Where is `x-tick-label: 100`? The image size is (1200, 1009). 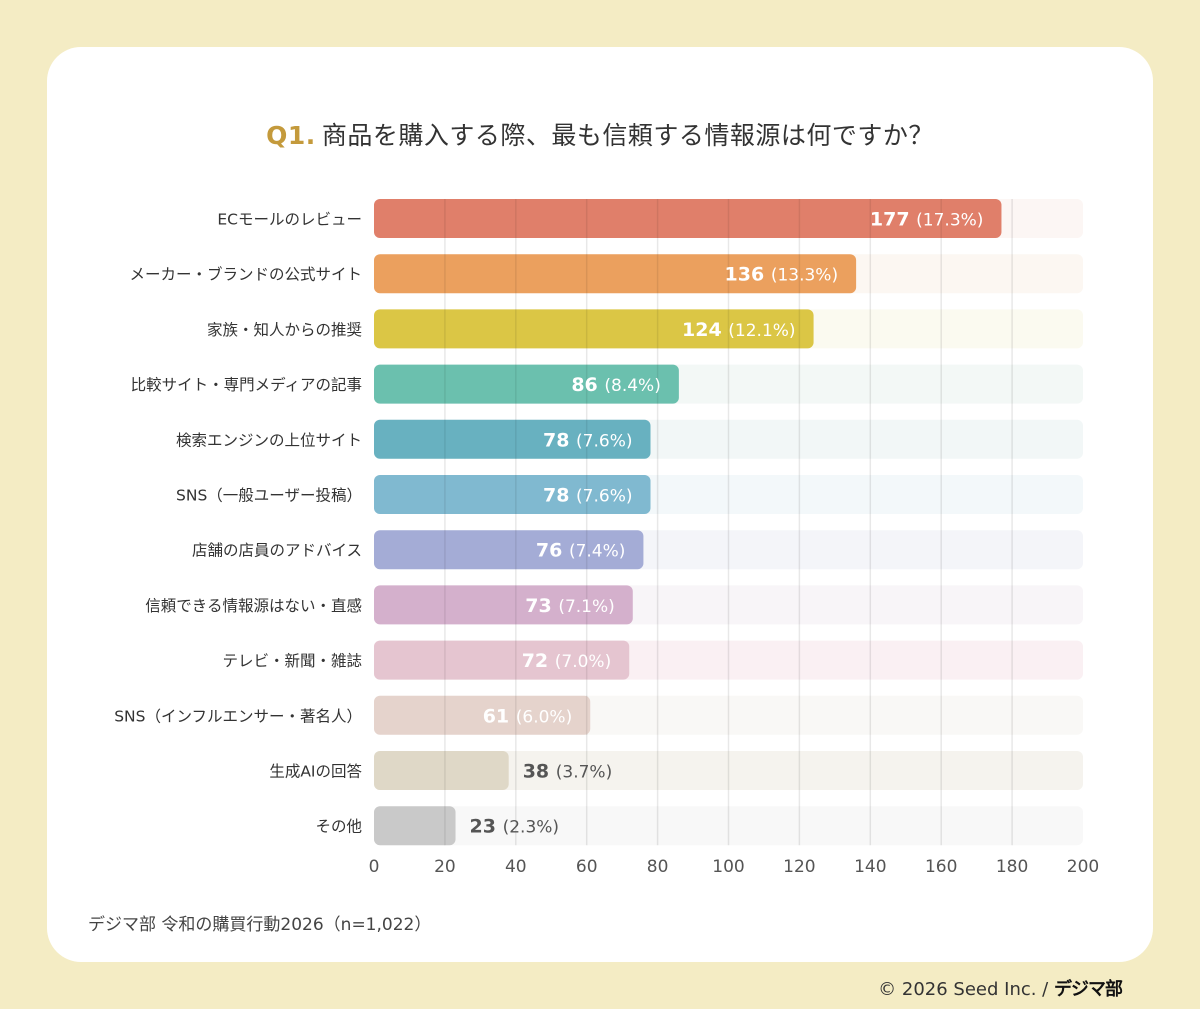
x-tick-label: 100 is located at coordinates (728, 867).